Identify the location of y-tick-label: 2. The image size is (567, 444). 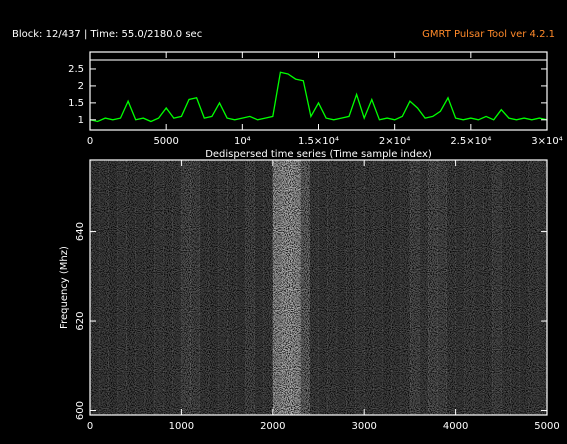
(81, 86).